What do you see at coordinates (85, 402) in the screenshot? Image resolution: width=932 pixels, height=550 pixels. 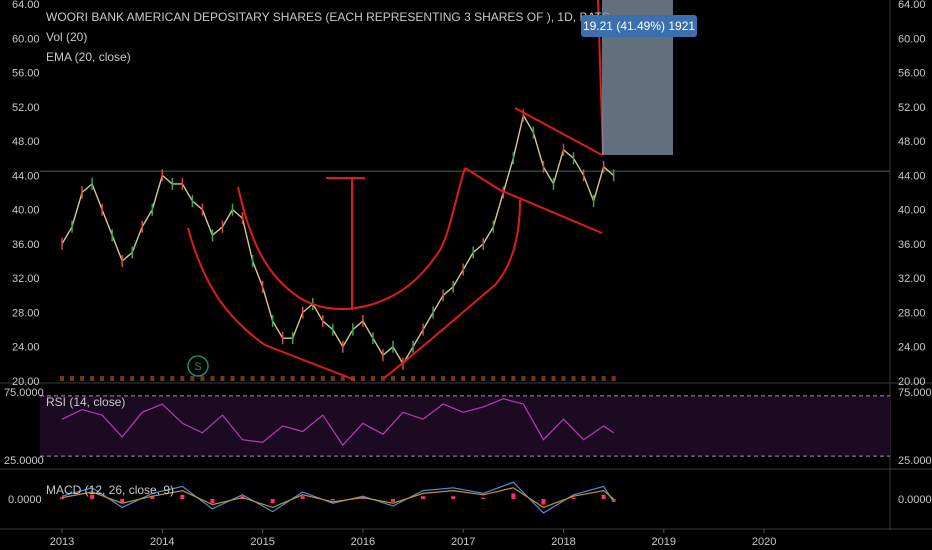 I see `rsi-indicator-label: RSI (14, close)` at bounding box center [85, 402].